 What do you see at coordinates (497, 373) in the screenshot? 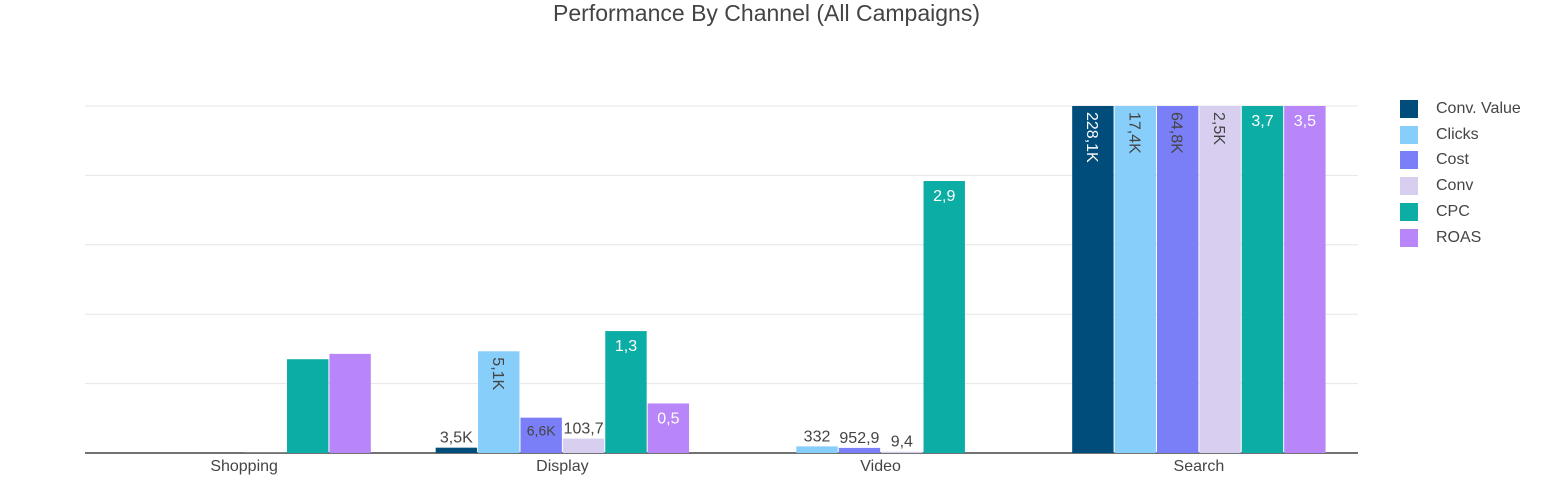
I see `data-label: 5,1K` at bounding box center [497, 373].